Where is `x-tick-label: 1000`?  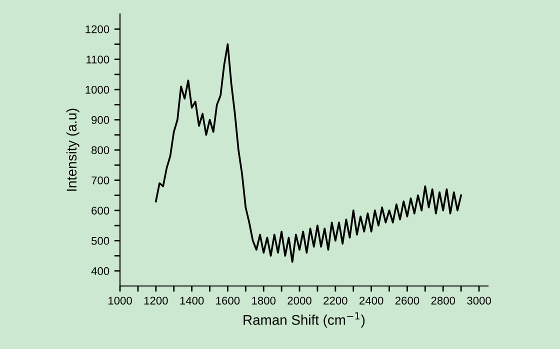
x-tick-label: 1000 is located at coordinates (120, 300).